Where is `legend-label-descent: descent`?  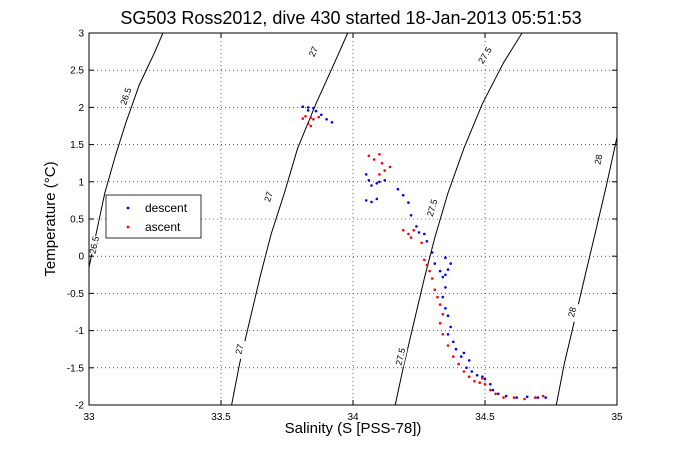 legend-label-descent: descent is located at coordinates (166, 208).